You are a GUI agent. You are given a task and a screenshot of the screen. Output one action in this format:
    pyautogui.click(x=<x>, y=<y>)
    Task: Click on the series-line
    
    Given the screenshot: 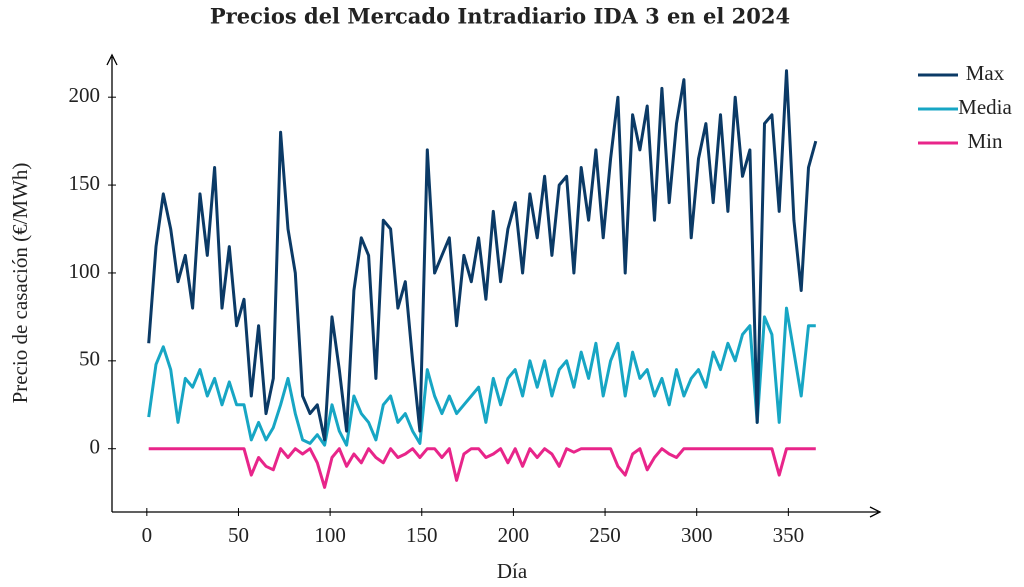 What is the action you would take?
    pyautogui.click(x=482, y=468)
    